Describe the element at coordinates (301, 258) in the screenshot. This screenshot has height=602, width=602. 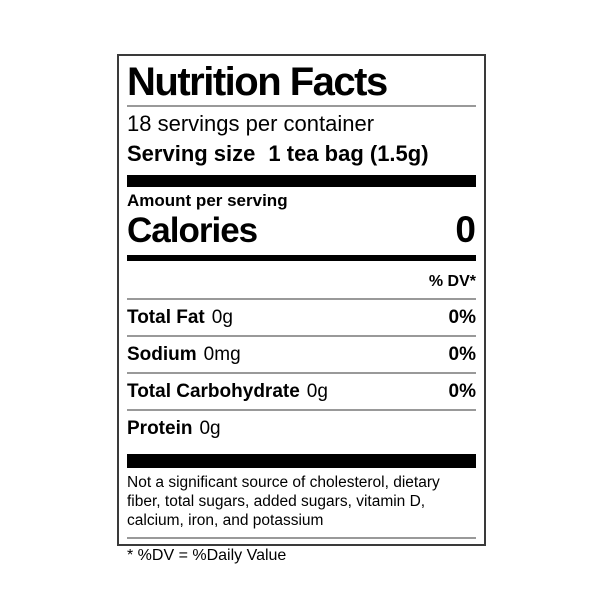
I see `calories-divider-bar` at that location.